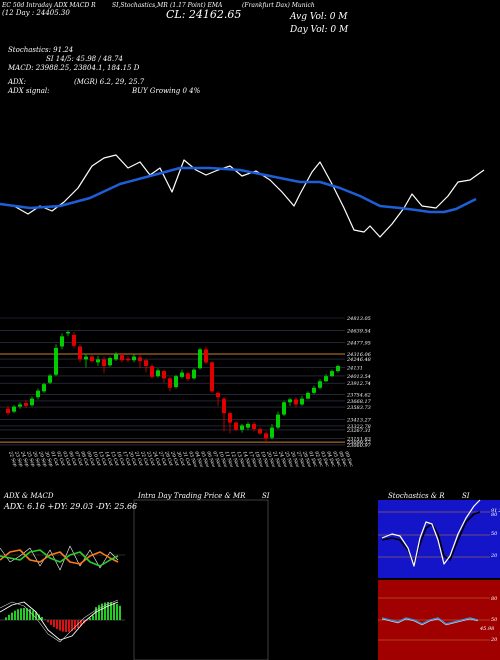 The height and width of the screenshot is (660, 500). What do you see at coordinates (358, 343) in the screenshot?
I see `price-tick-label: 24477.95` at bounding box center [358, 343].